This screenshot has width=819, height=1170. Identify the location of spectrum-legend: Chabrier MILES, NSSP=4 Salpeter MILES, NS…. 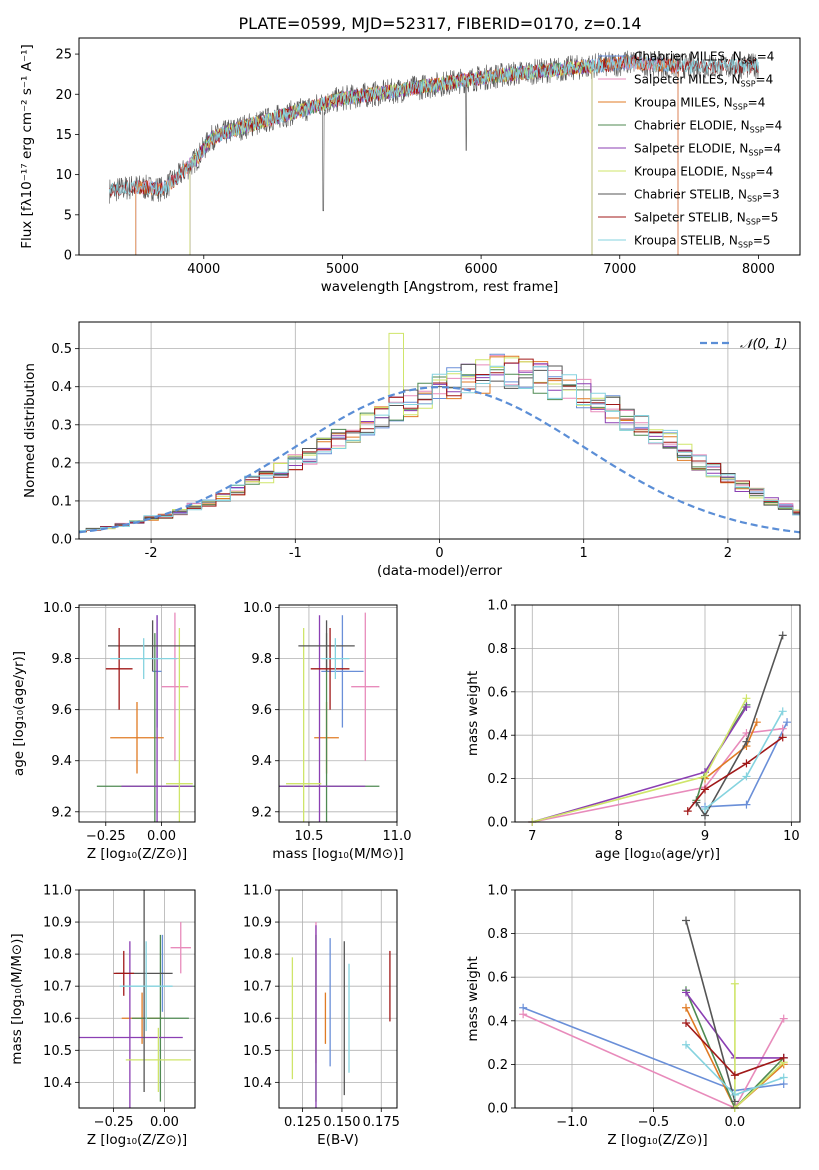
(690, 150).